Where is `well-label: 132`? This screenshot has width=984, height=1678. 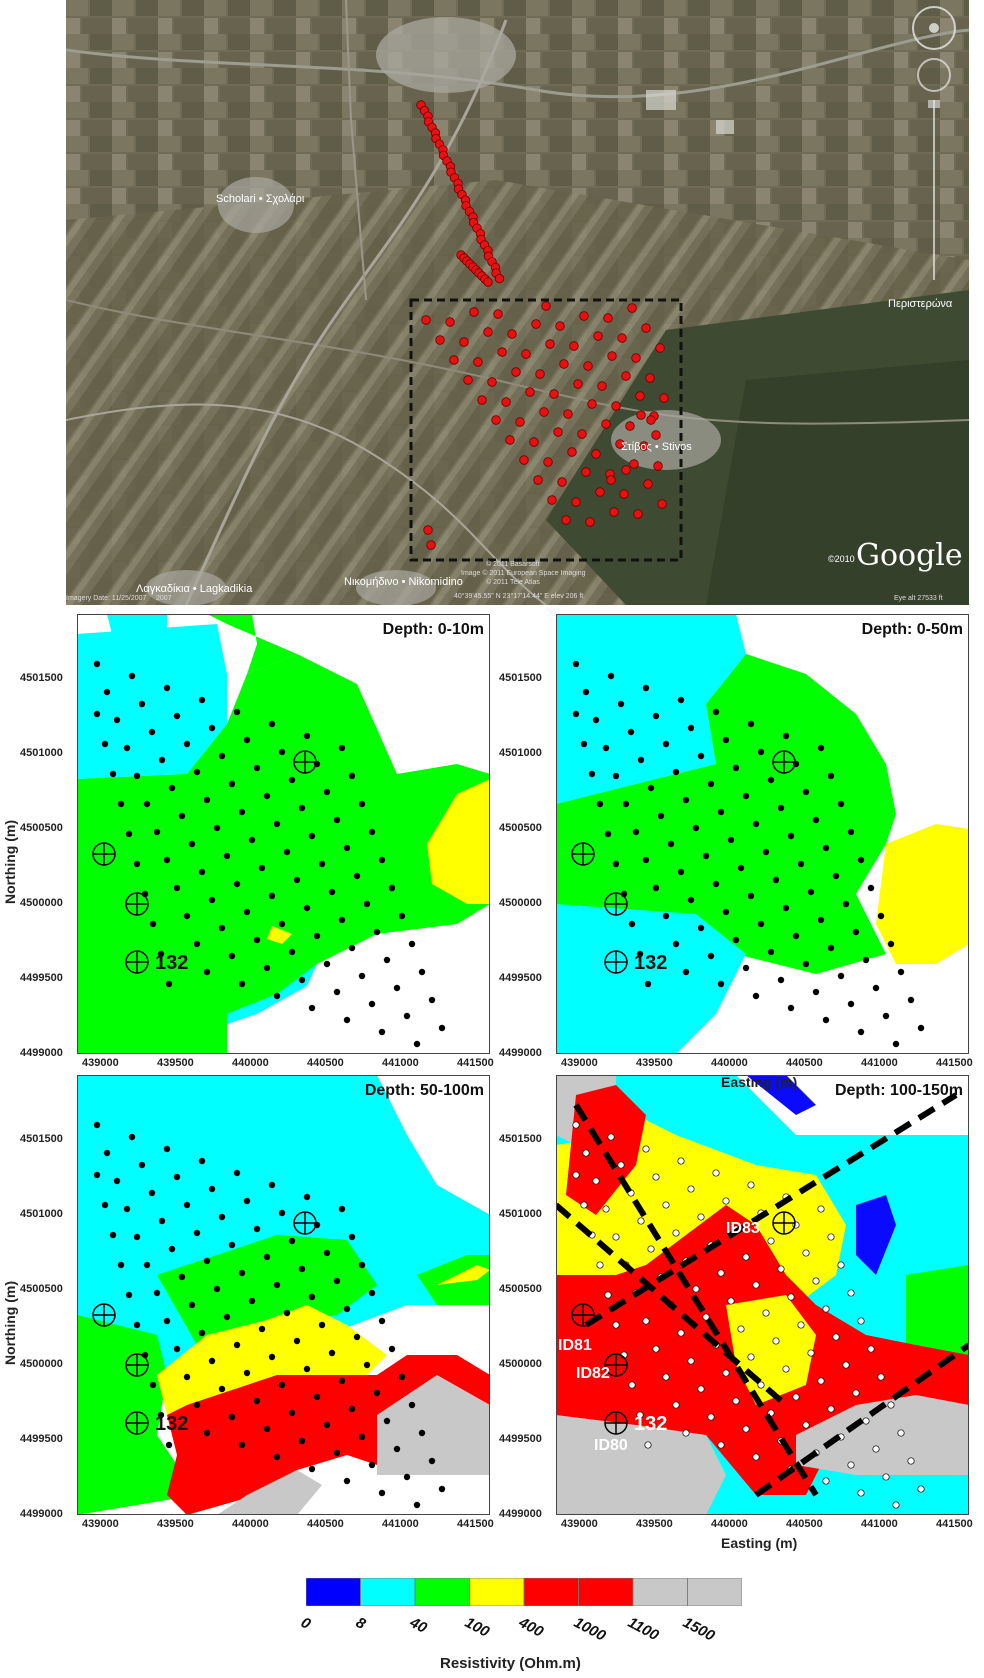
well-label: 132 is located at coordinates (171, 963).